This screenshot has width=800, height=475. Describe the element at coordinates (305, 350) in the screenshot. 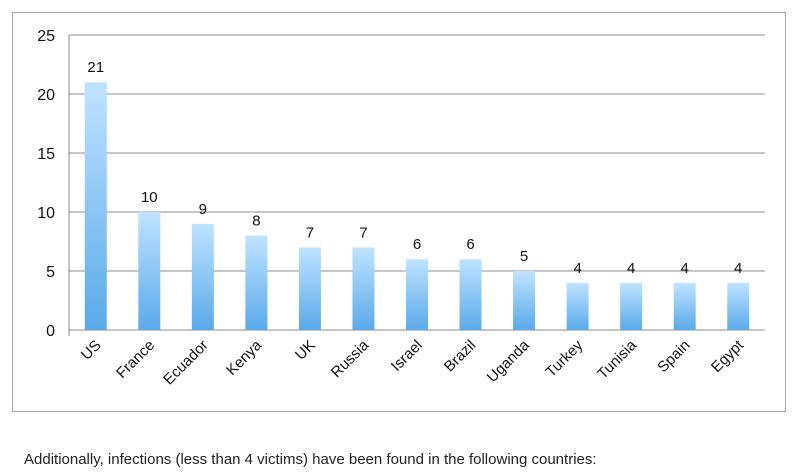

I see `x-tick-label-uk: UK` at that location.